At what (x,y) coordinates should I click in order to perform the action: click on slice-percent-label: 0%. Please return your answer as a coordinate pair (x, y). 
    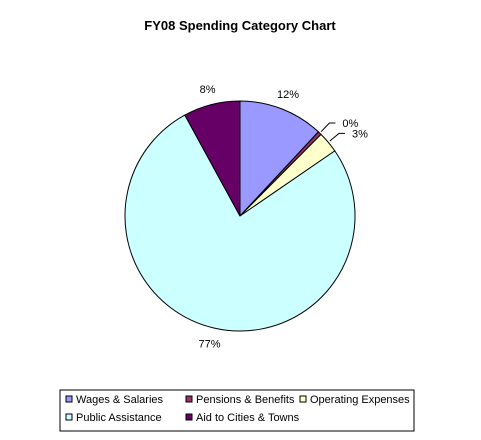
    Looking at the image, I should click on (350, 124).